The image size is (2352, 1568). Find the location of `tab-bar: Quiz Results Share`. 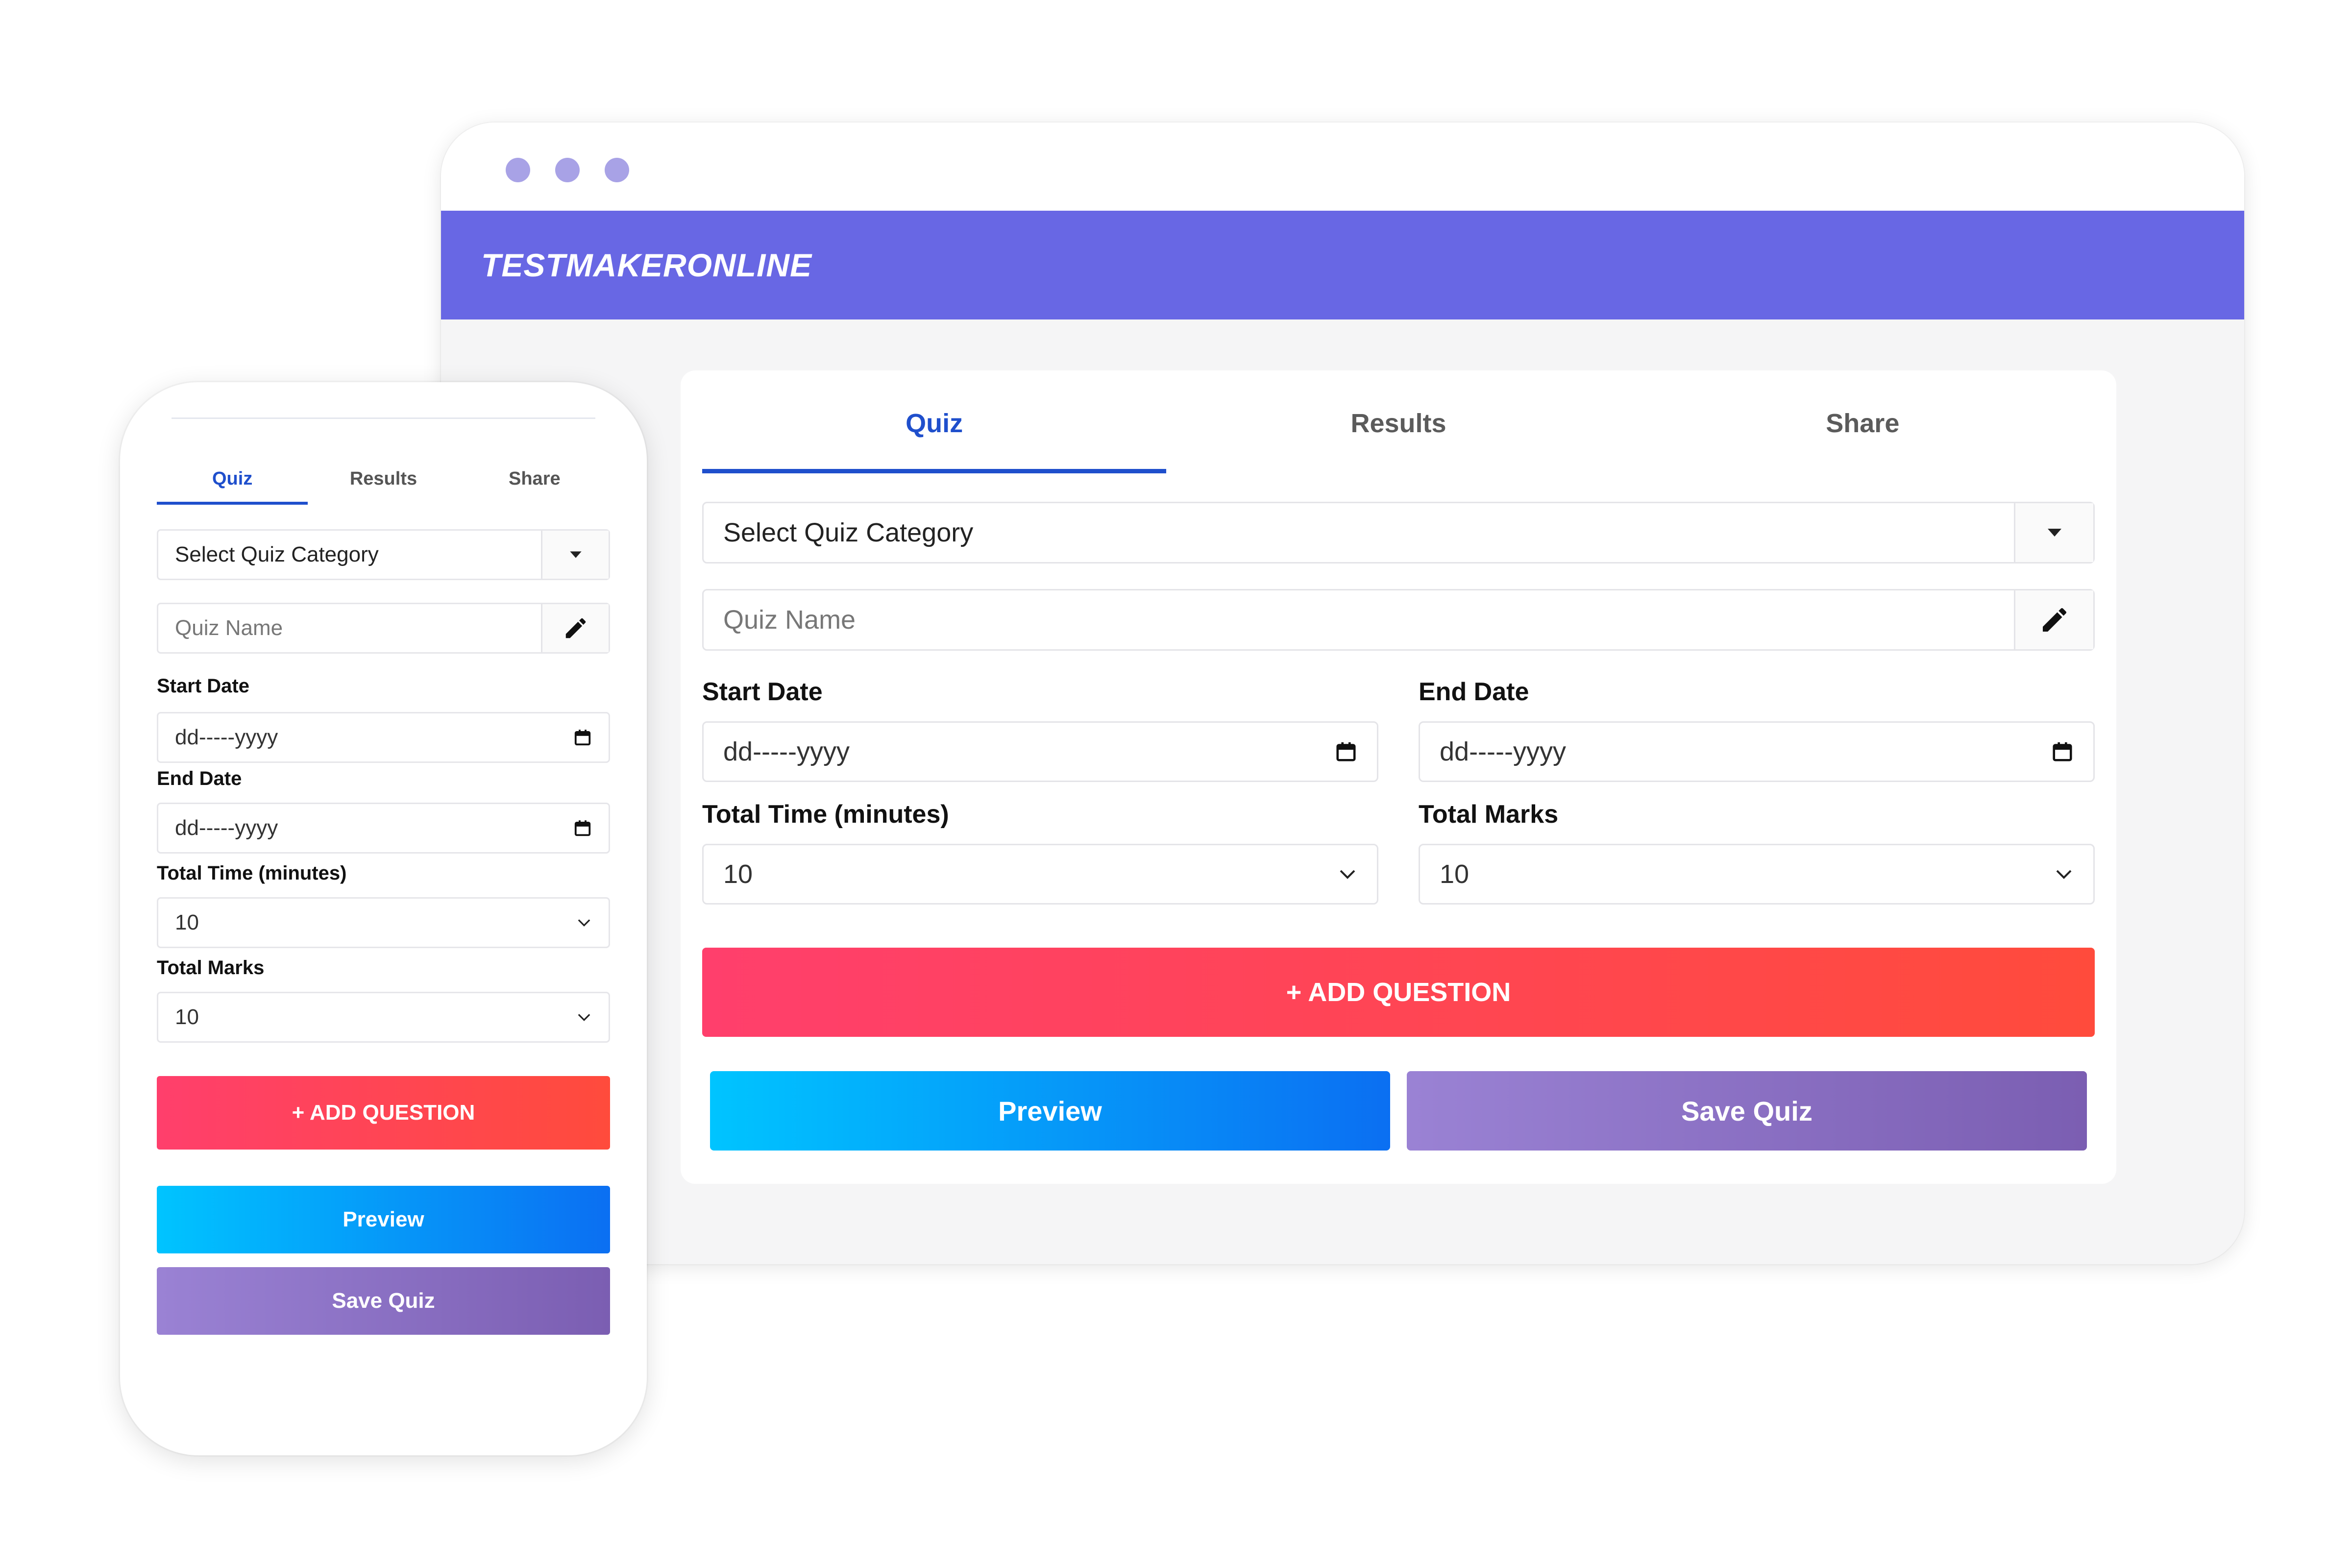

tab-bar: Quiz Results Share is located at coordinates (1398, 421).